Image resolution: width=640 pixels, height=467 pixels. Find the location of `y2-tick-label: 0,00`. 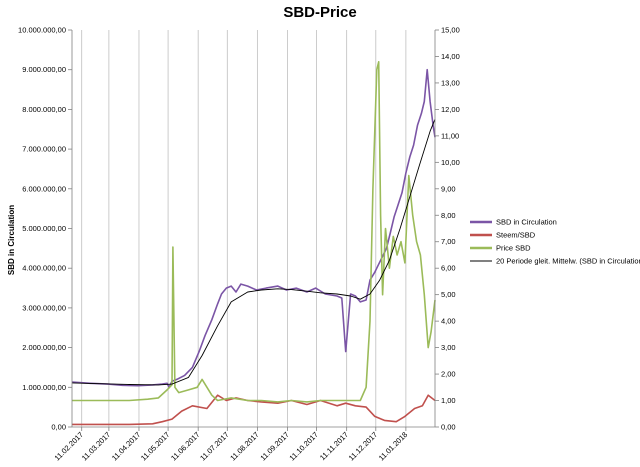

y2-tick-label: 0,00 is located at coordinates (448, 427).